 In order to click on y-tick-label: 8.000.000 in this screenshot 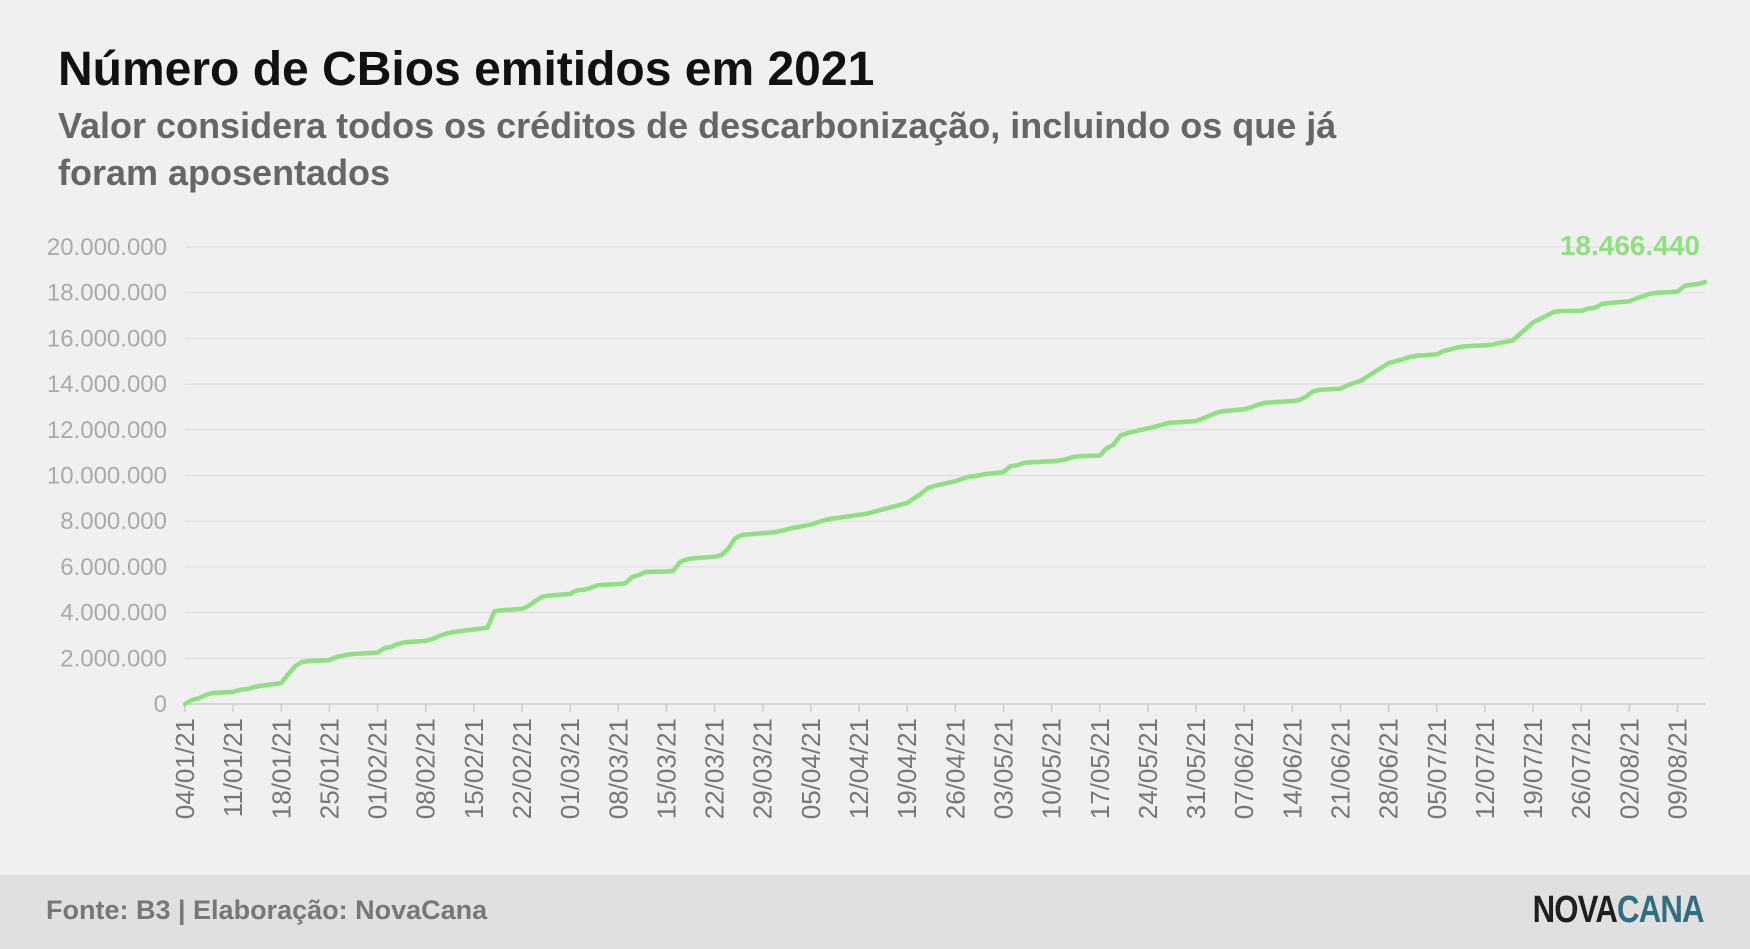, I will do `click(113, 521)`.